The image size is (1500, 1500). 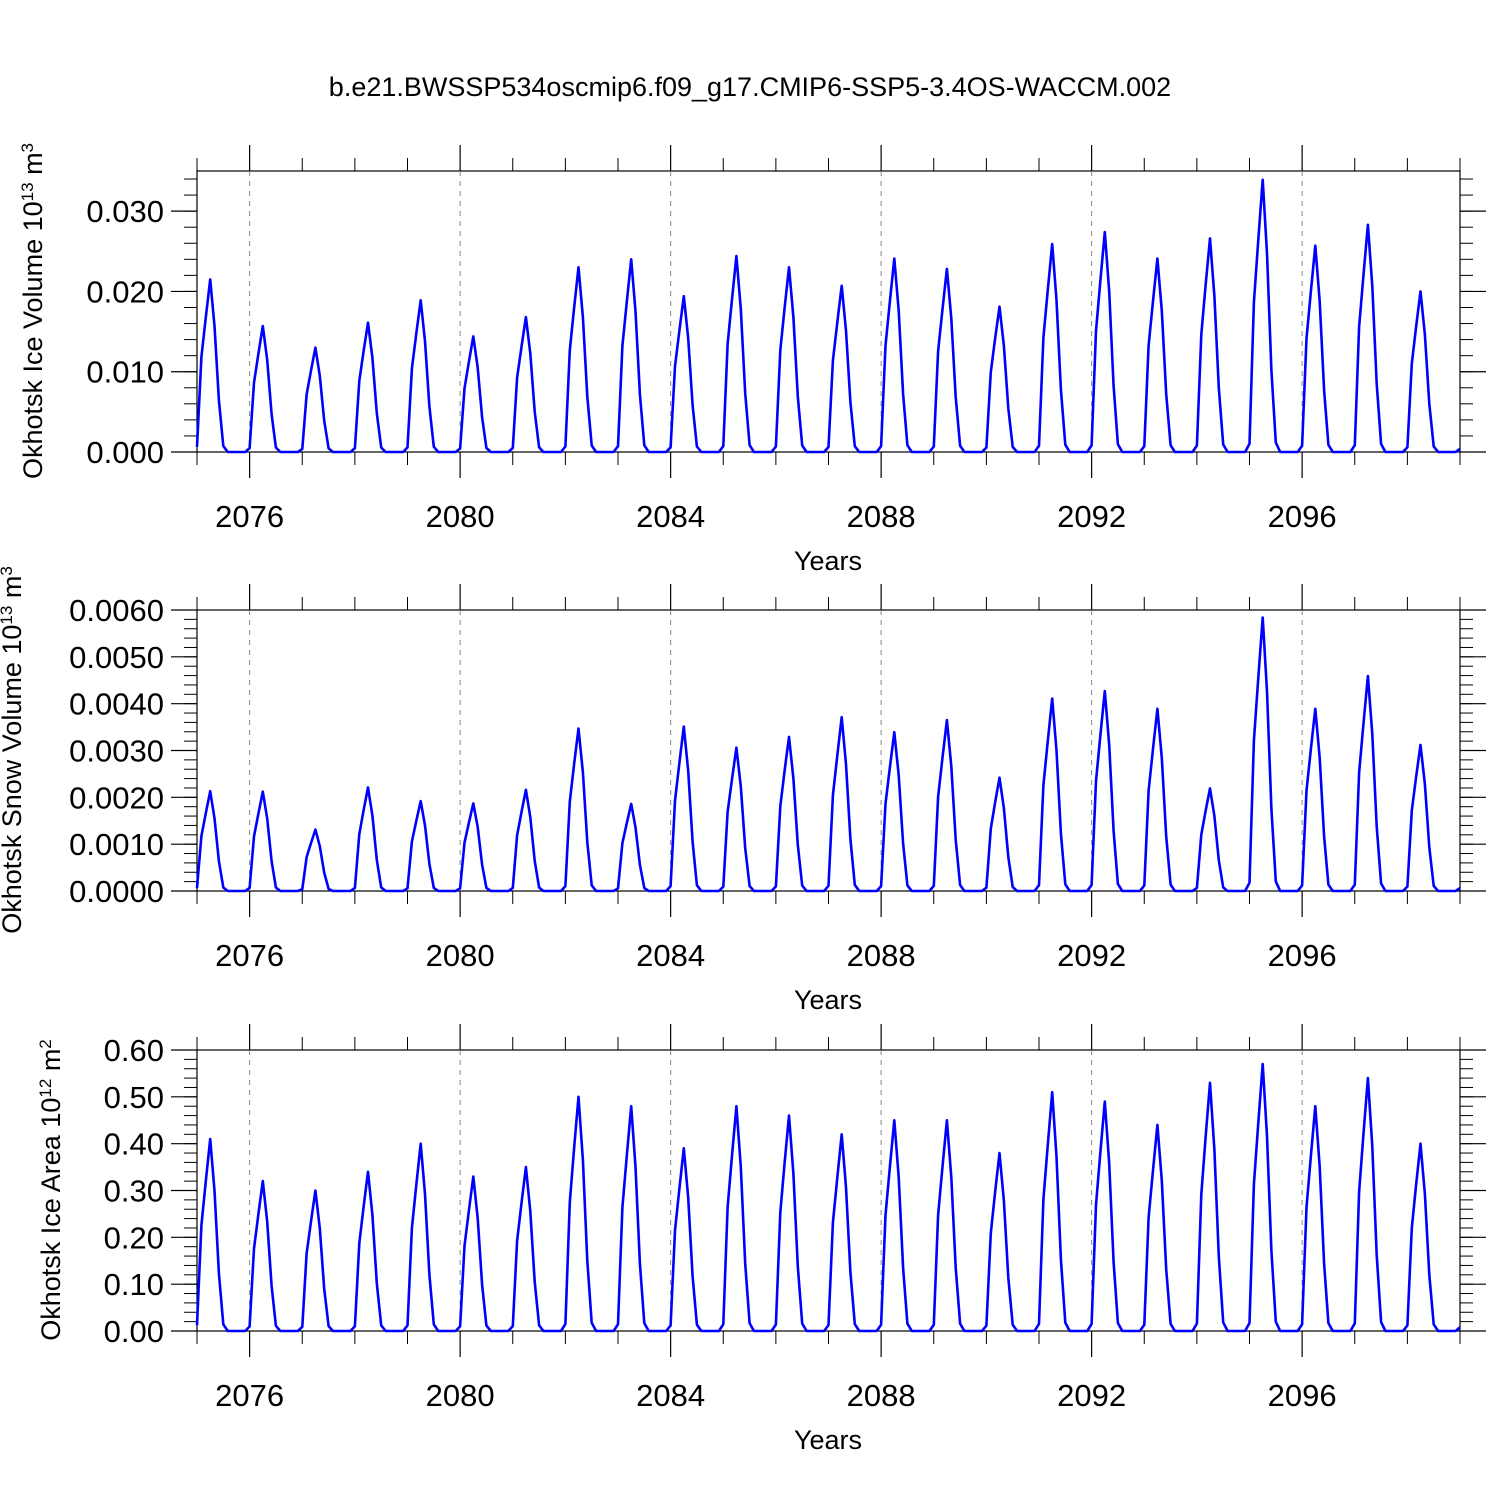 What do you see at coordinates (116, 891) in the screenshot?
I see `y-tick-label: 0.0000` at bounding box center [116, 891].